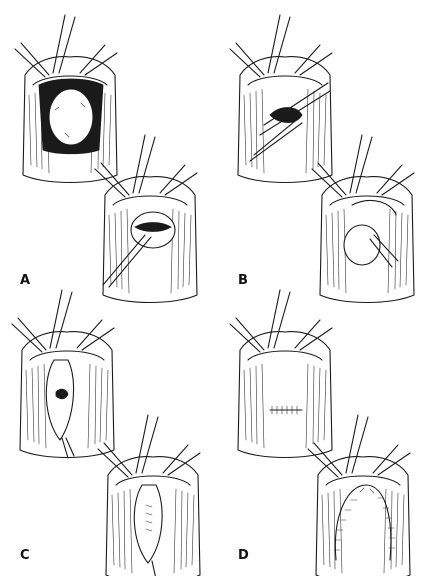 The width and height of the screenshot is (433, 580). I want to click on panel-d-bottom-drawing, so click(359, 497).